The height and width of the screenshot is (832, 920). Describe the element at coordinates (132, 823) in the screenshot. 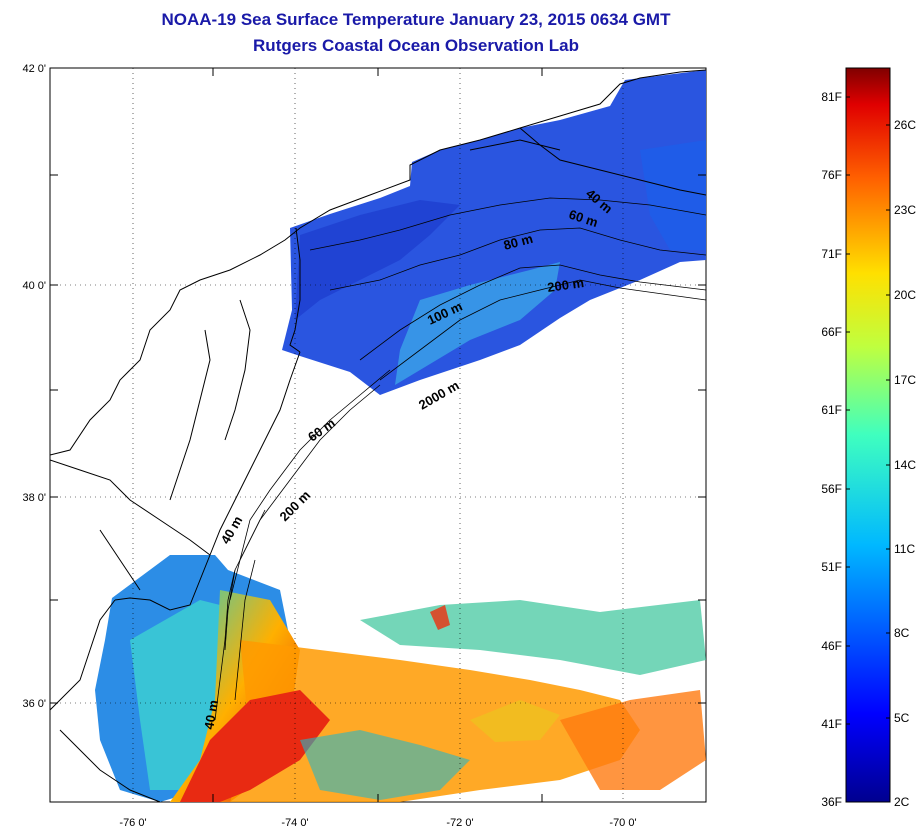

I see `lon-label-76: -76 0'` at that location.